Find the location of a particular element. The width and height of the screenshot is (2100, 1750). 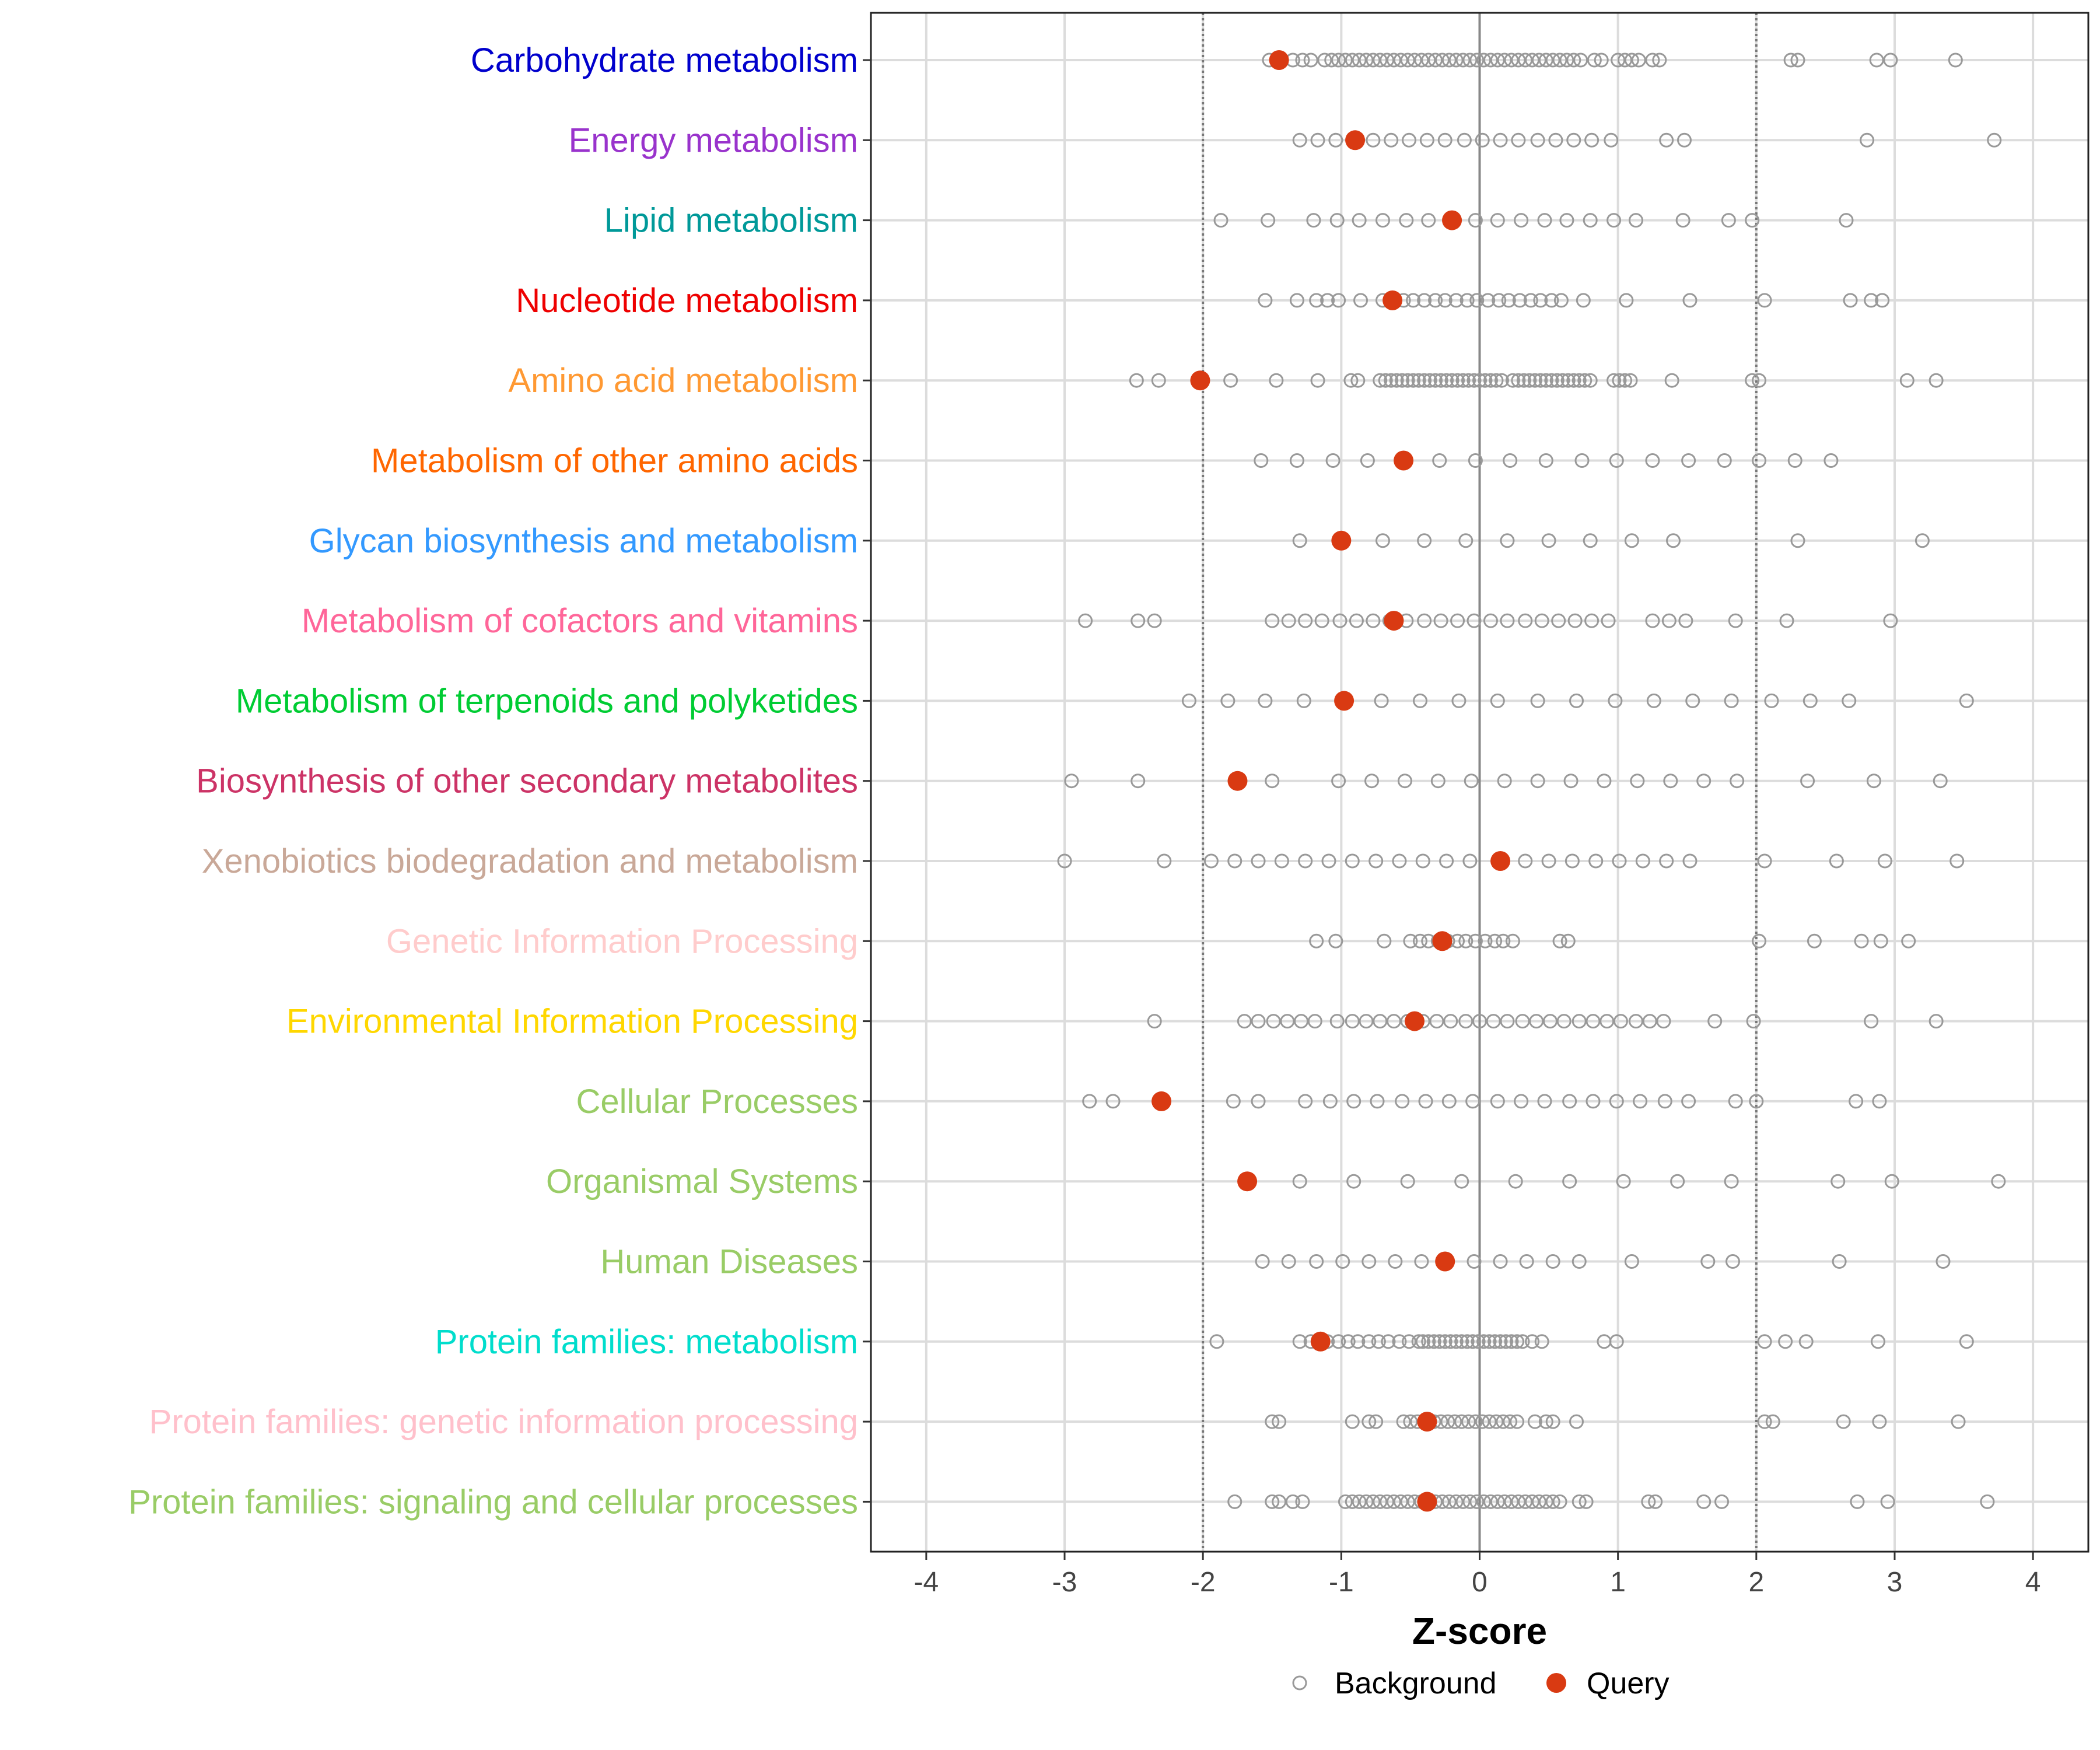

query-point is located at coordinates (1321, 1342).